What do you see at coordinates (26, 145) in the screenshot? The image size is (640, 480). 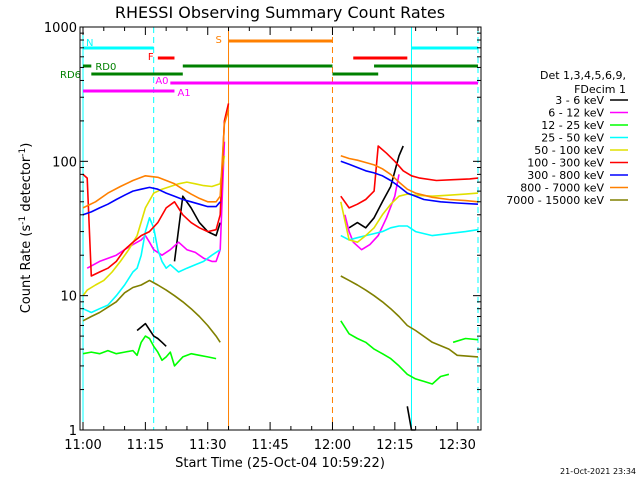 I see `y-axis-label-end: )` at bounding box center [26, 145].